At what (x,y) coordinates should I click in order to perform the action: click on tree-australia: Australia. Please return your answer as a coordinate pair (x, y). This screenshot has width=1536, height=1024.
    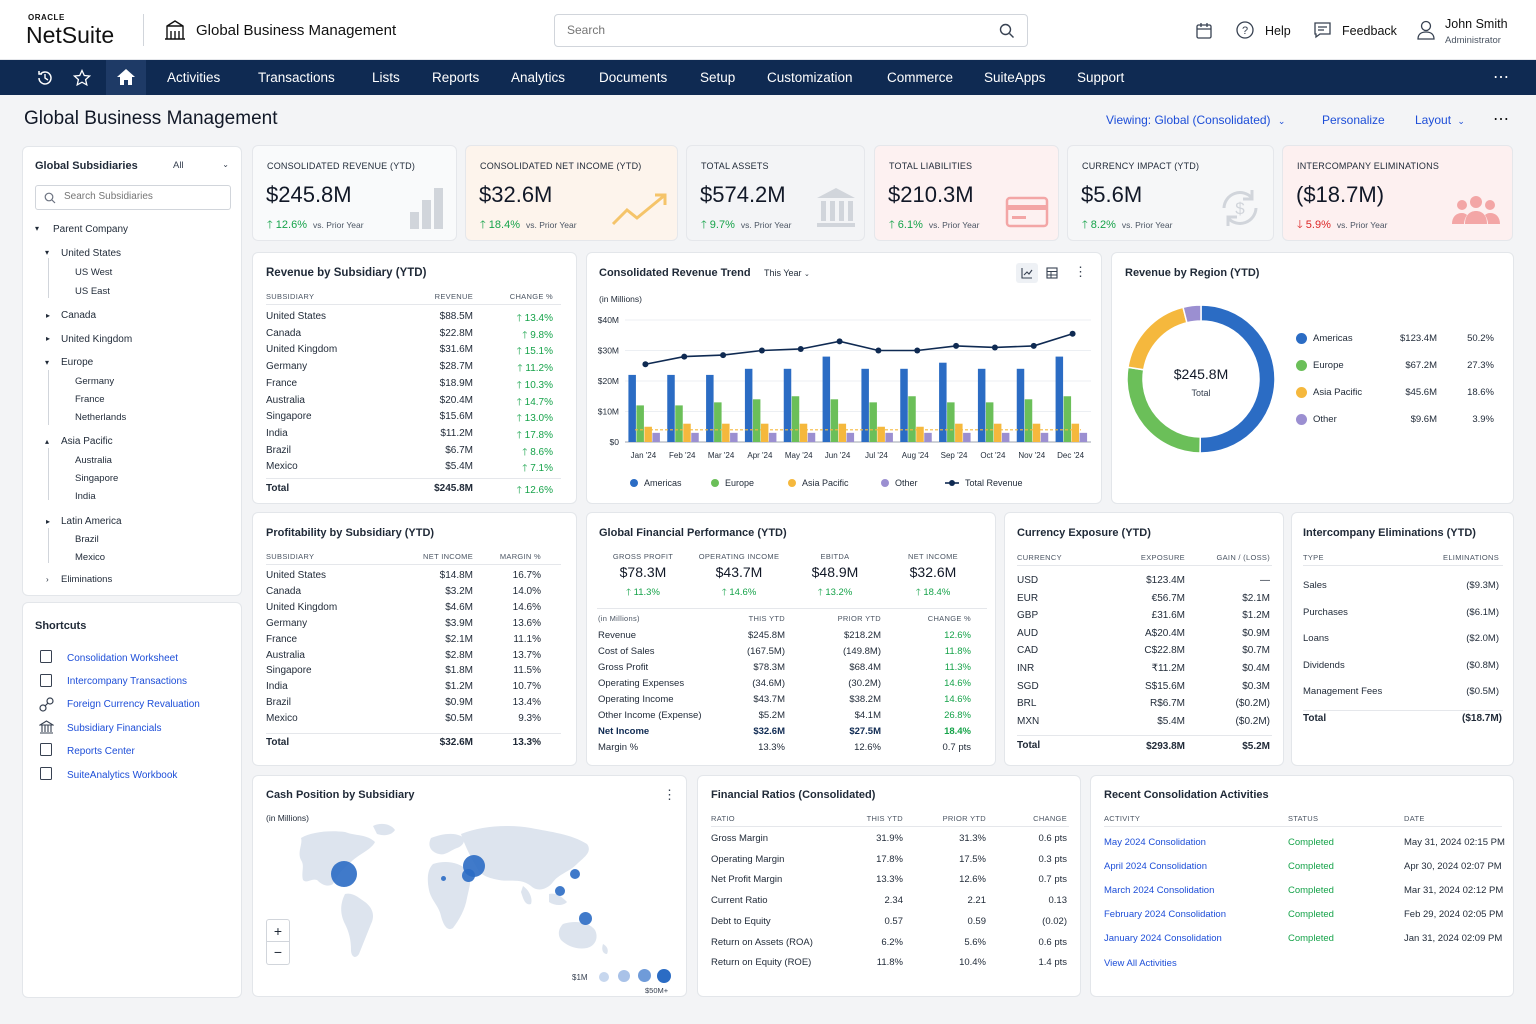
    Looking at the image, I should click on (93, 460).